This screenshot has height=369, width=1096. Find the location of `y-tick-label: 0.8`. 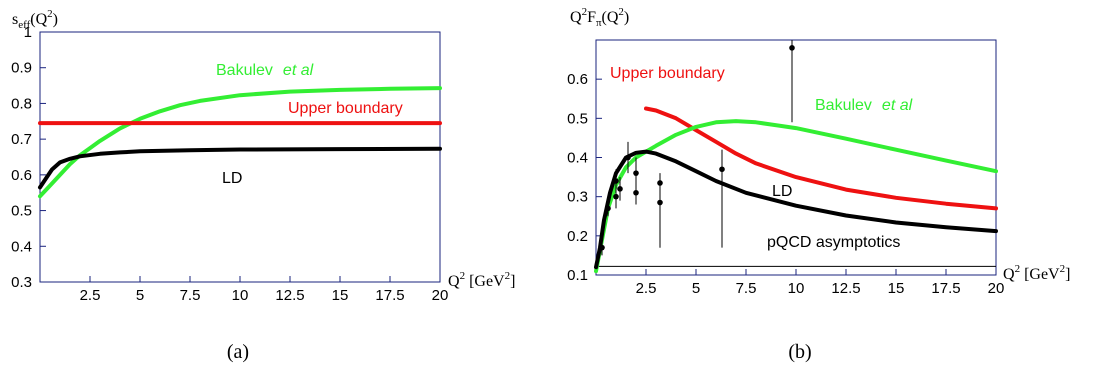

y-tick-label: 0.8 is located at coordinates (21, 103).